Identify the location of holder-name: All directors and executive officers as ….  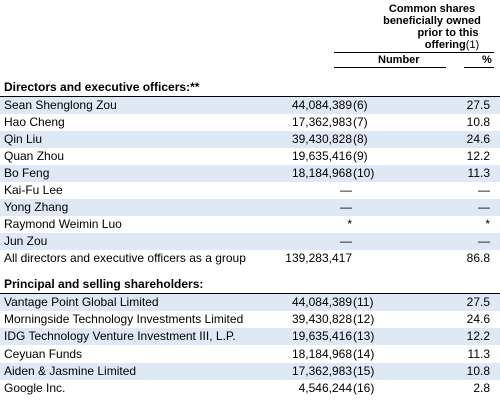
(125, 258).